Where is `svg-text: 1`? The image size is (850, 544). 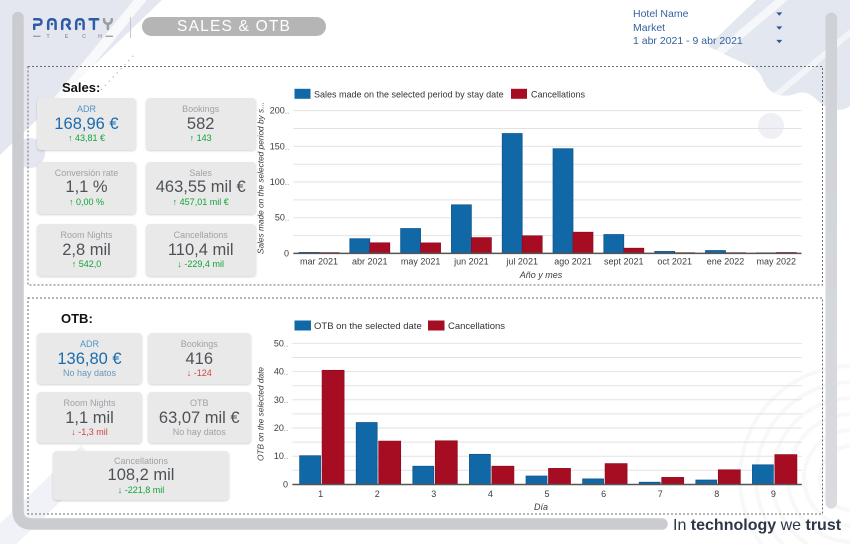 svg-text: 1 is located at coordinates (320, 494).